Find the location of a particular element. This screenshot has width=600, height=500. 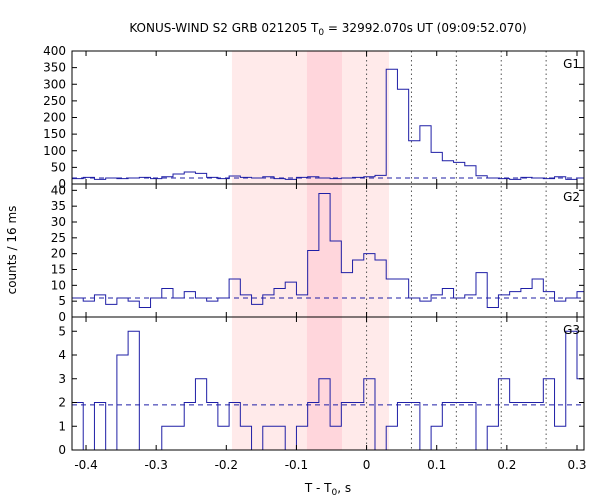

y-tick-label: 300 is located at coordinates (54, 84).